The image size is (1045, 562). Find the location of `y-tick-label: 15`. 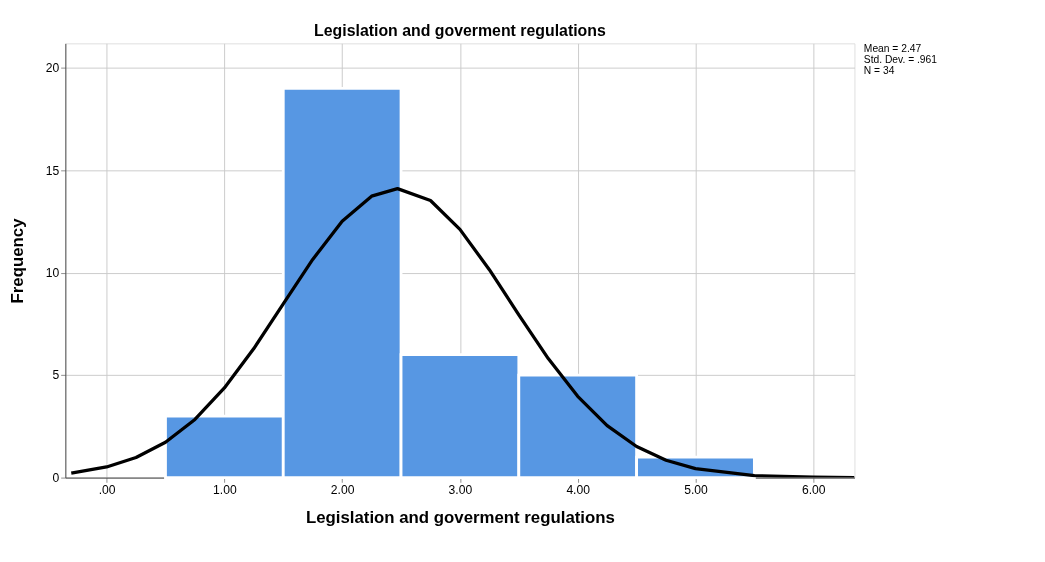

y-tick-label: 15 is located at coordinates (52, 170).